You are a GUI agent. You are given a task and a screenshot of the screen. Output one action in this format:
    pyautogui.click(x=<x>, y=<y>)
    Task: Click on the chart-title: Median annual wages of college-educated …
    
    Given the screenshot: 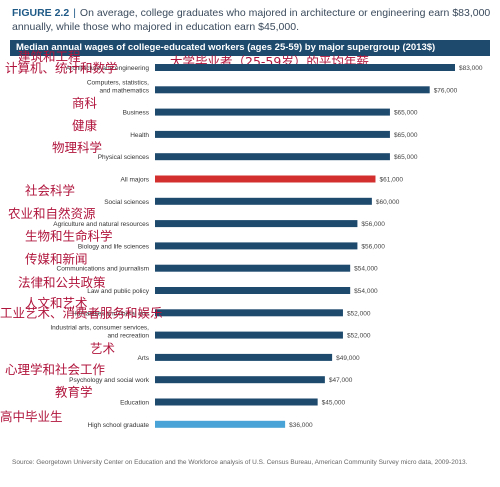 What is the action you would take?
    pyautogui.click(x=226, y=47)
    